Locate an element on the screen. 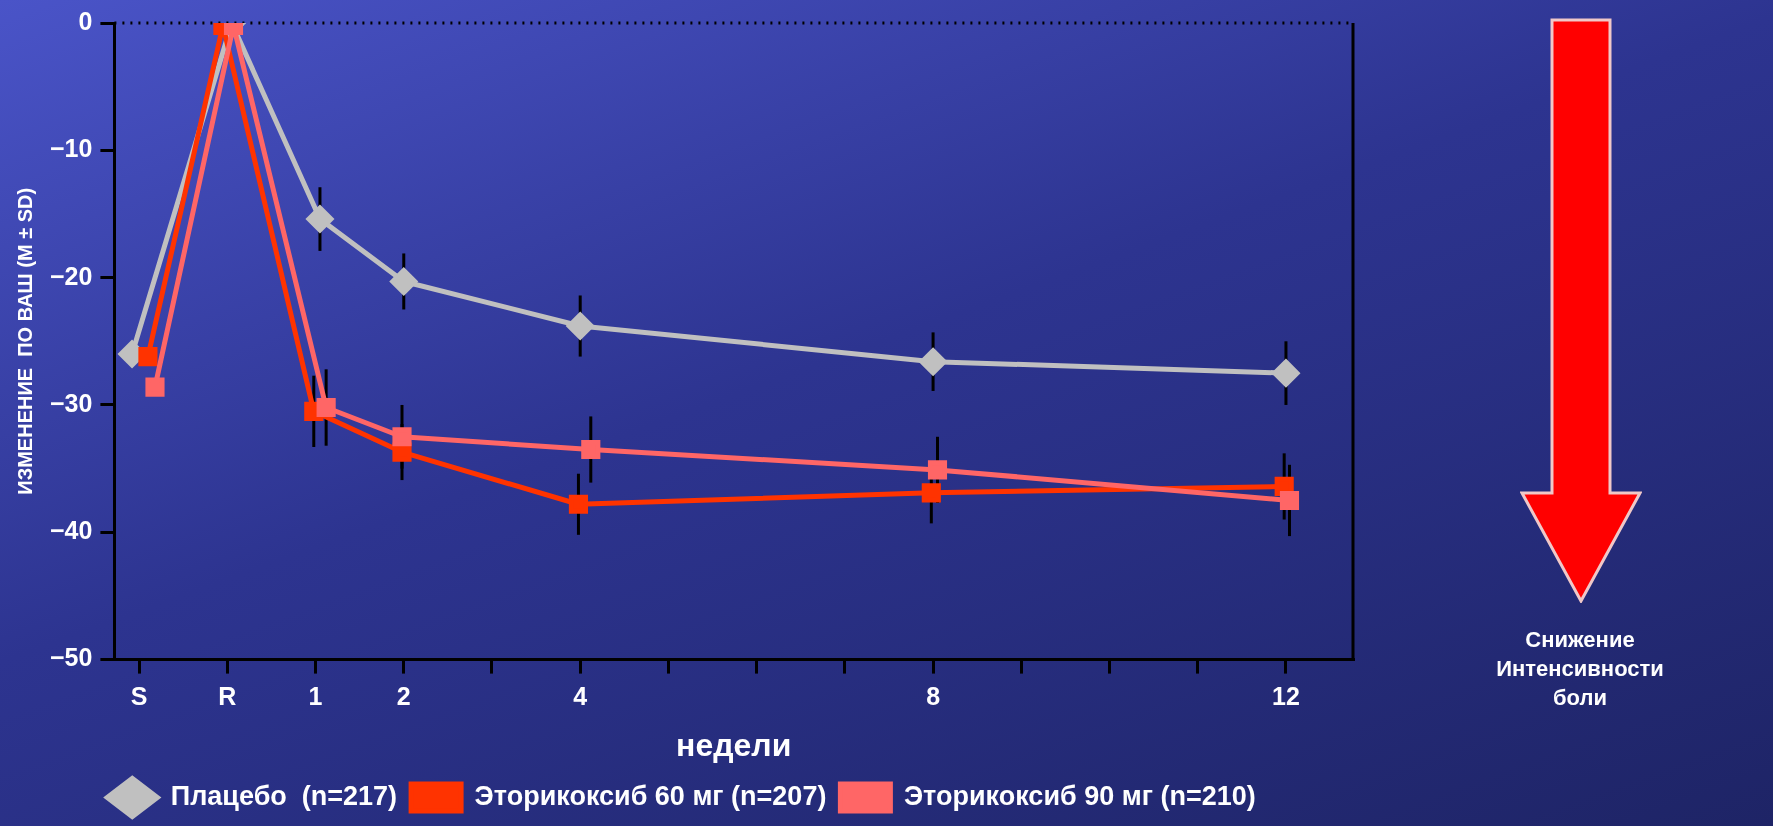 This screenshot has width=1773, height=826. legend-label: Эторикоксиб 60 мг (n=207) is located at coordinates (650, 795).